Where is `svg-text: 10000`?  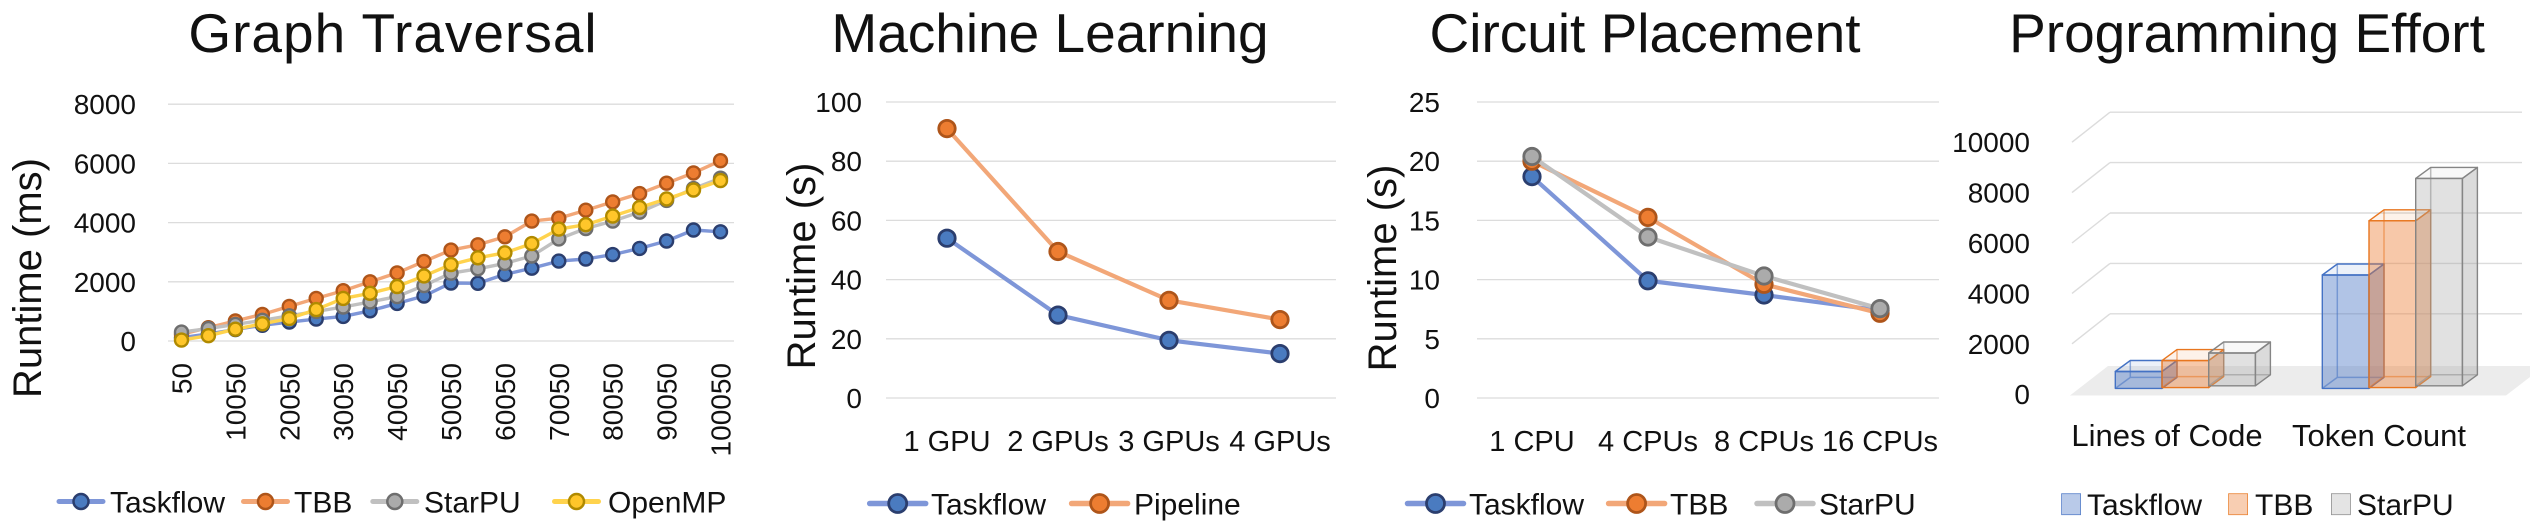
svg-text: 10000 is located at coordinates (1991, 142).